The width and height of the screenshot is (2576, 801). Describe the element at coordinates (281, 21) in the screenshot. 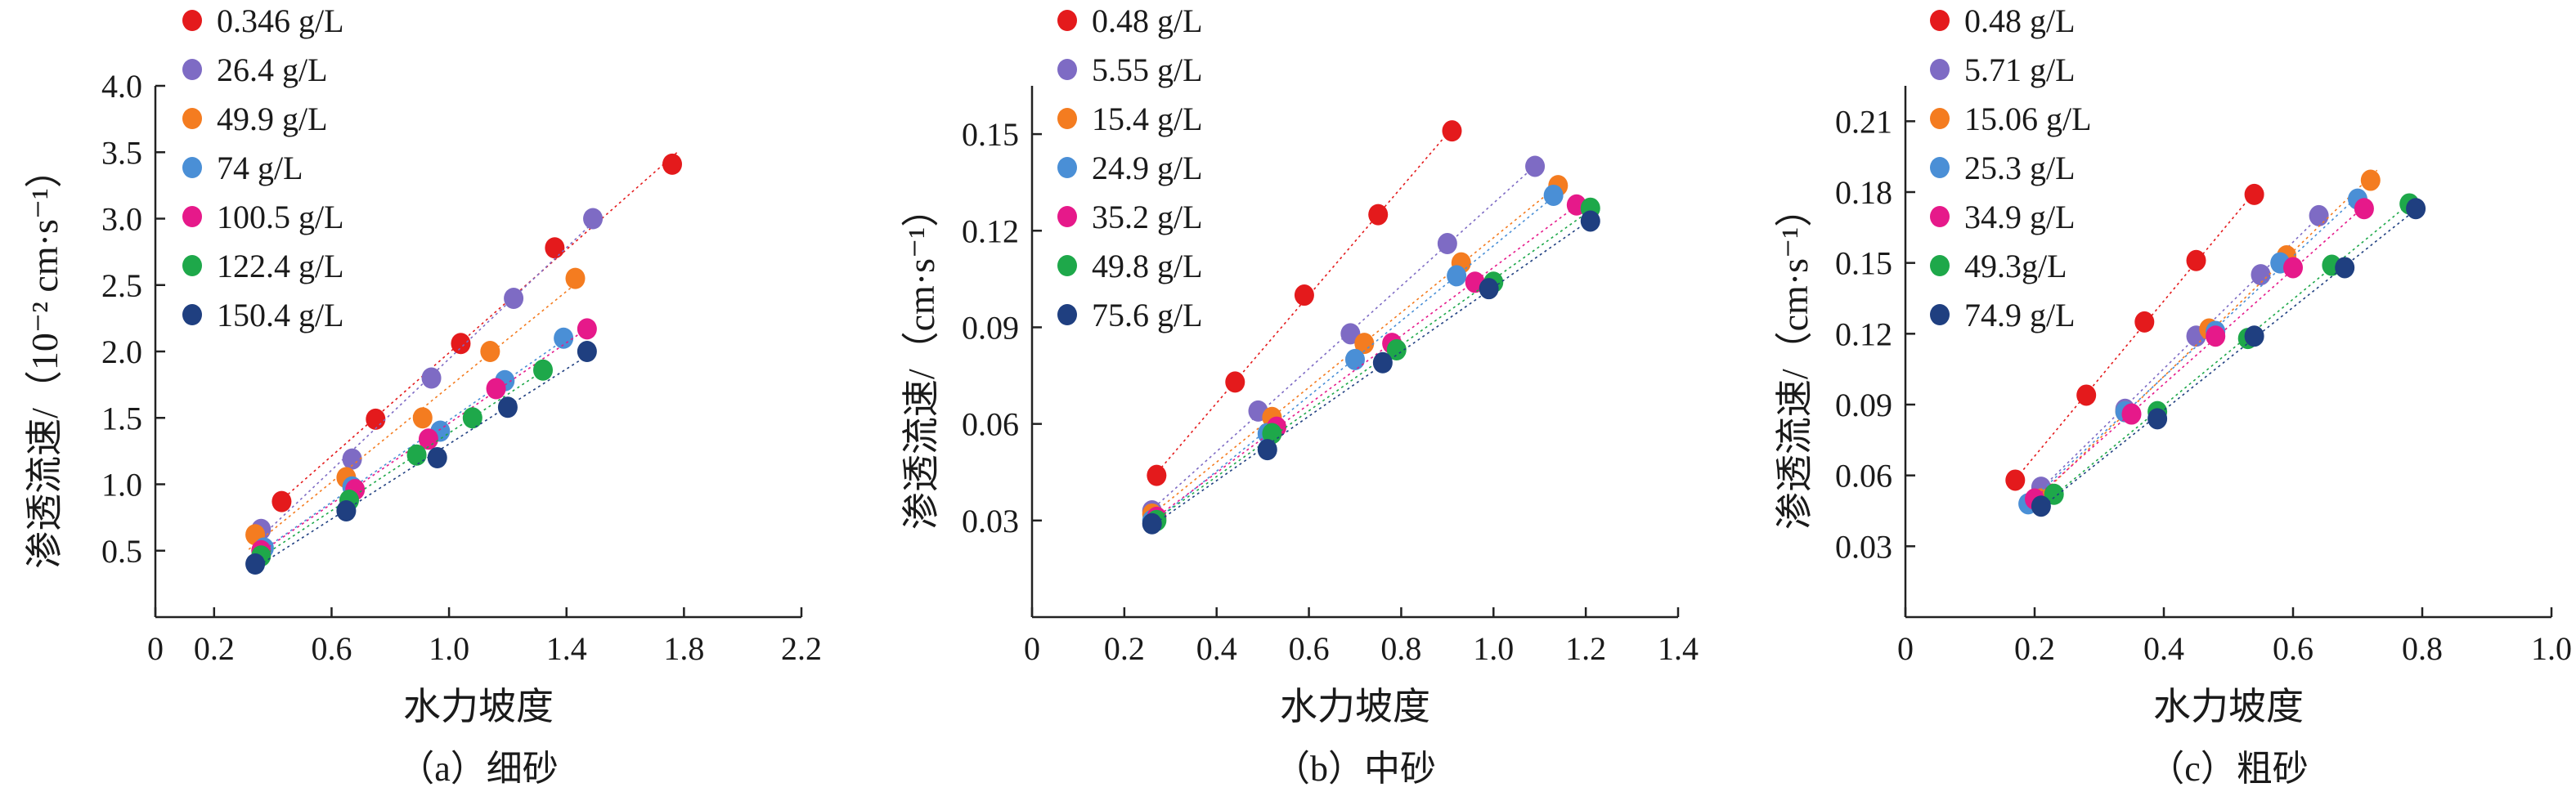

I see `legend-label: 0.346 g/L` at that location.